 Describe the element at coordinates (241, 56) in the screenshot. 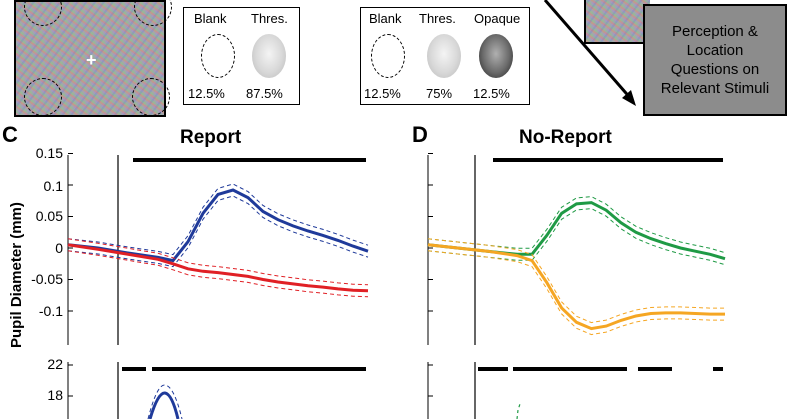

I see `report-stimulus-legend: Blank Thres. 12.5% 87.5%` at that location.